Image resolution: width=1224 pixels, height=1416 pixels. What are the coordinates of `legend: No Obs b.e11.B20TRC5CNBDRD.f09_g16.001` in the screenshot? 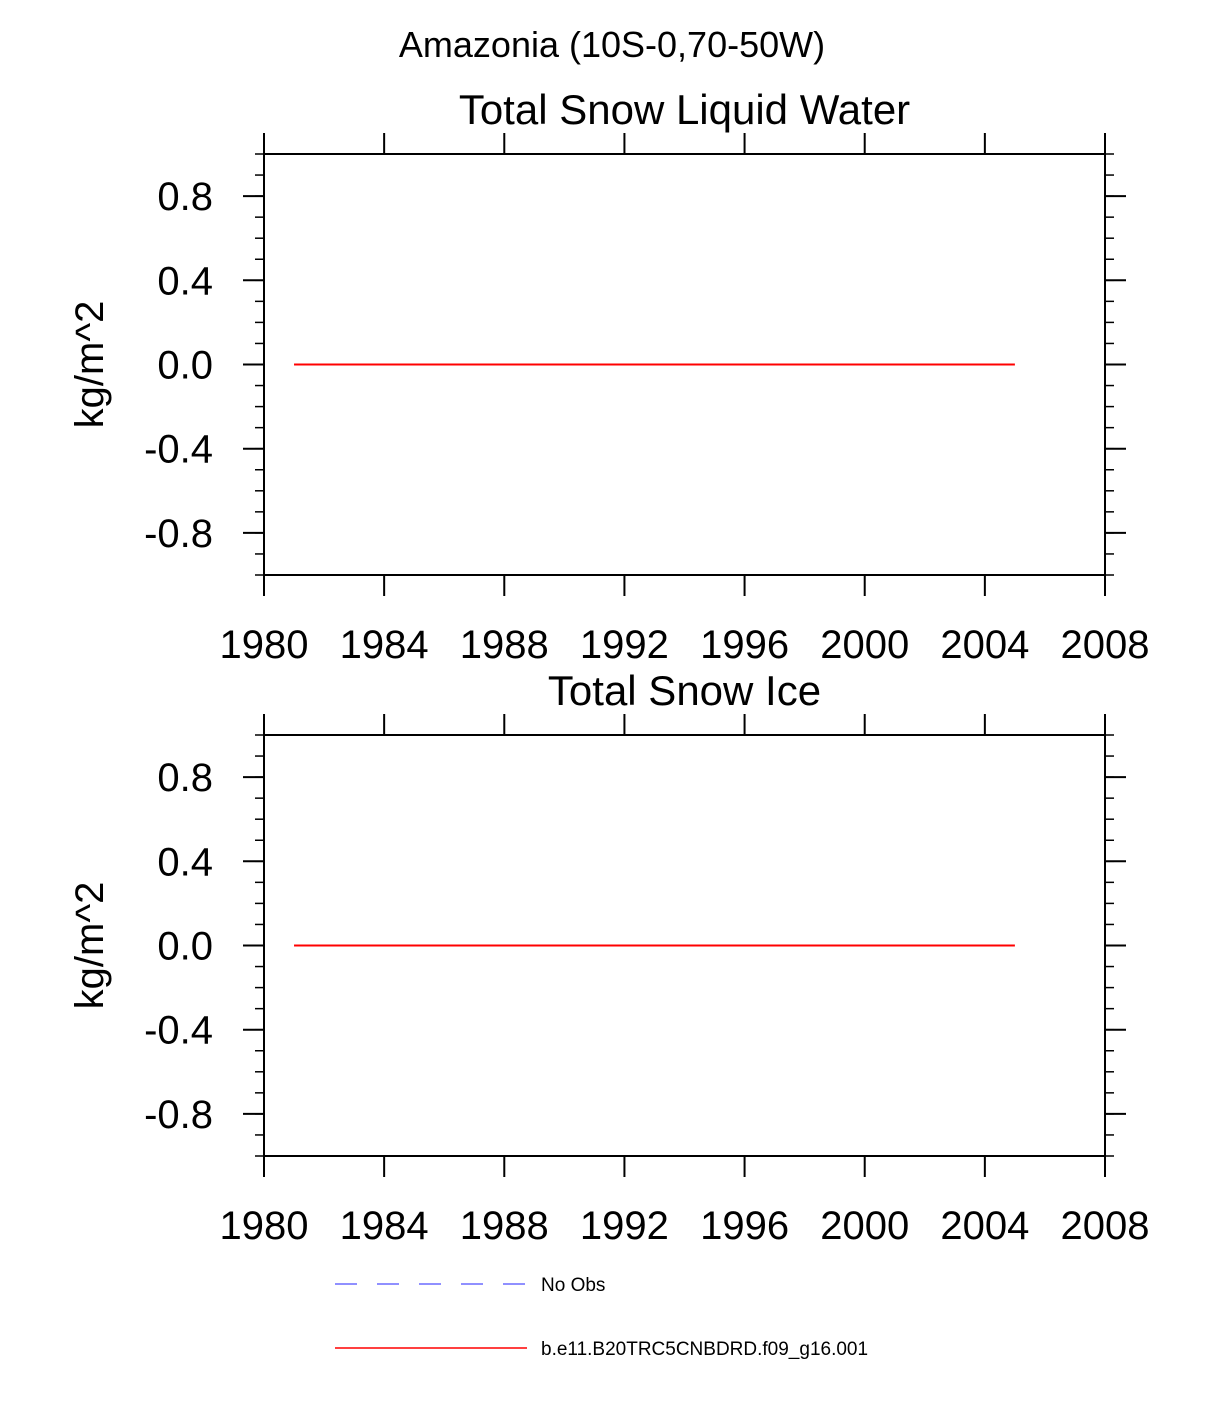 It's located at (601, 1317).